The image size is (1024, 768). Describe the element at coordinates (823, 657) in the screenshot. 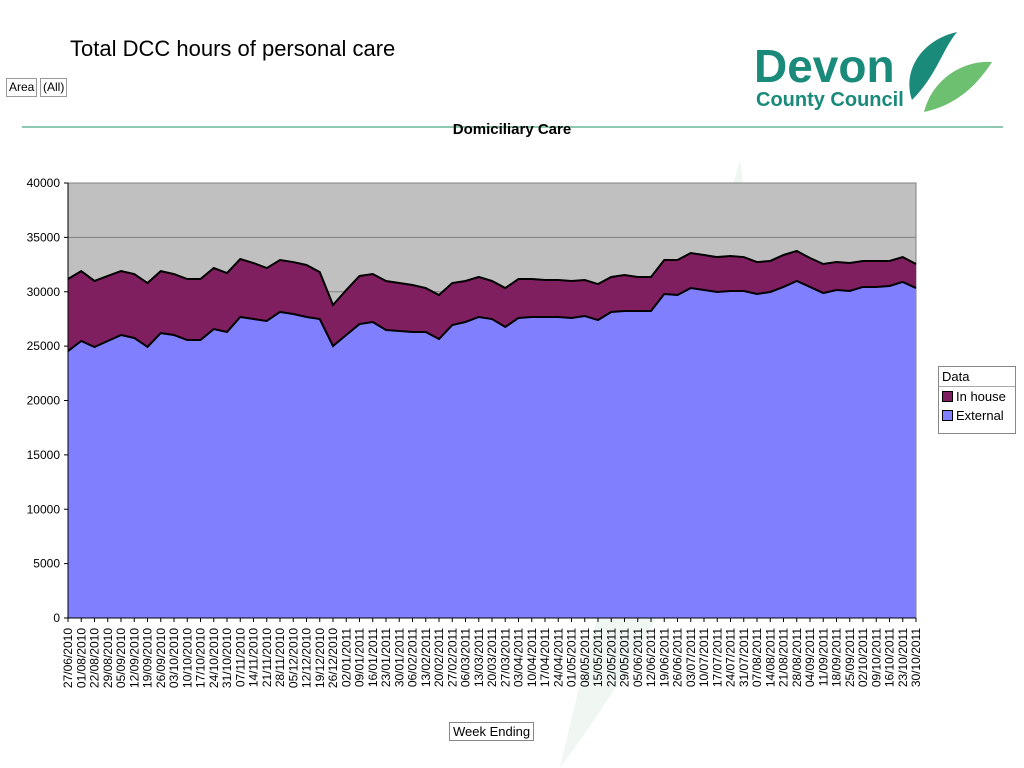

I see `x-tick-label: 11/09/2011` at that location.